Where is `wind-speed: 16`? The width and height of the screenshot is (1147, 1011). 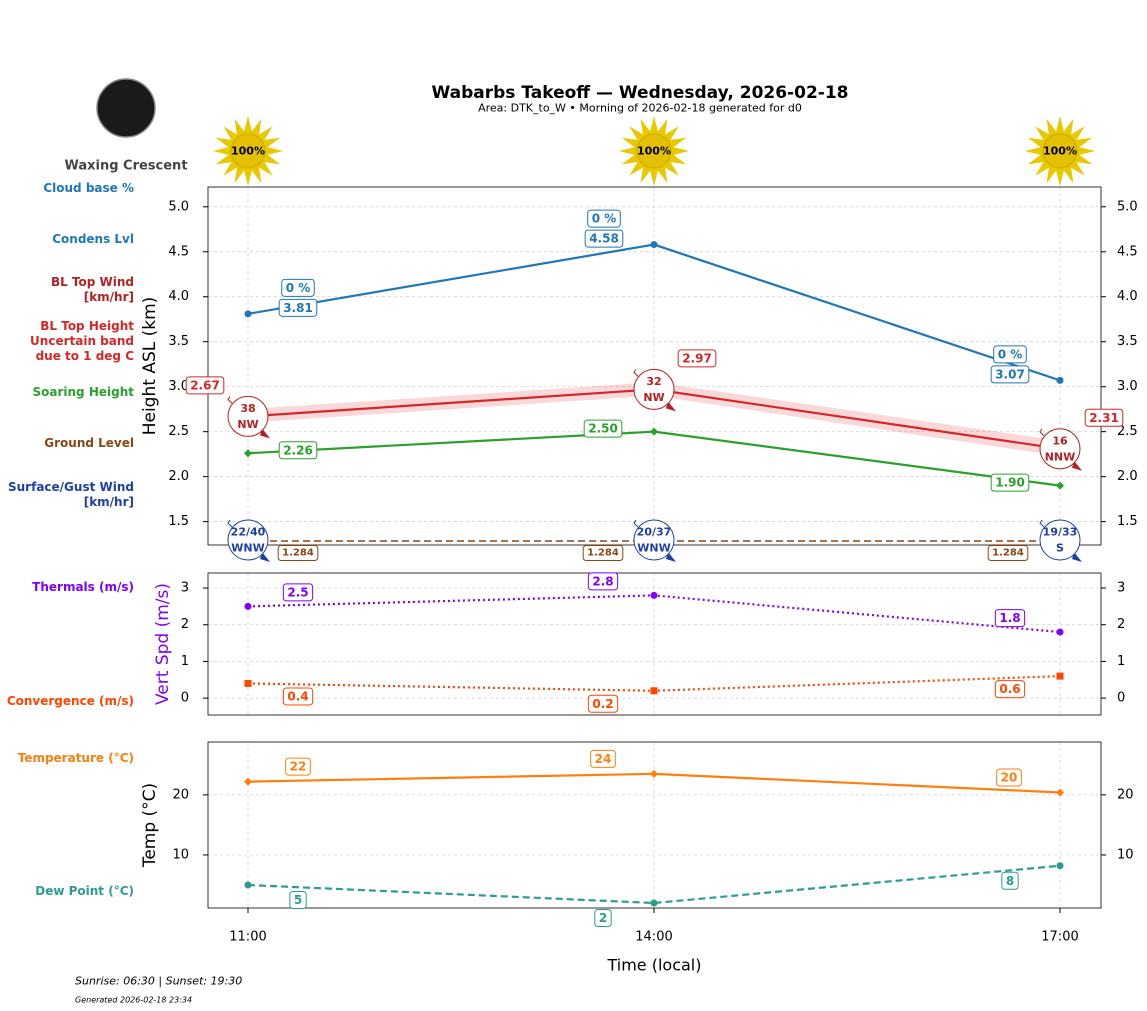 wind-speed: 16 is located at coordinates (1060, 440).